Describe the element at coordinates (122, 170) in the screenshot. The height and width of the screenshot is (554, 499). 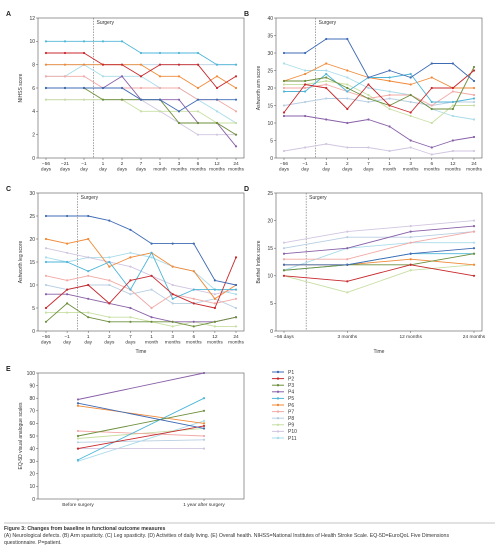
I see `x-tick-label: days` at that location.